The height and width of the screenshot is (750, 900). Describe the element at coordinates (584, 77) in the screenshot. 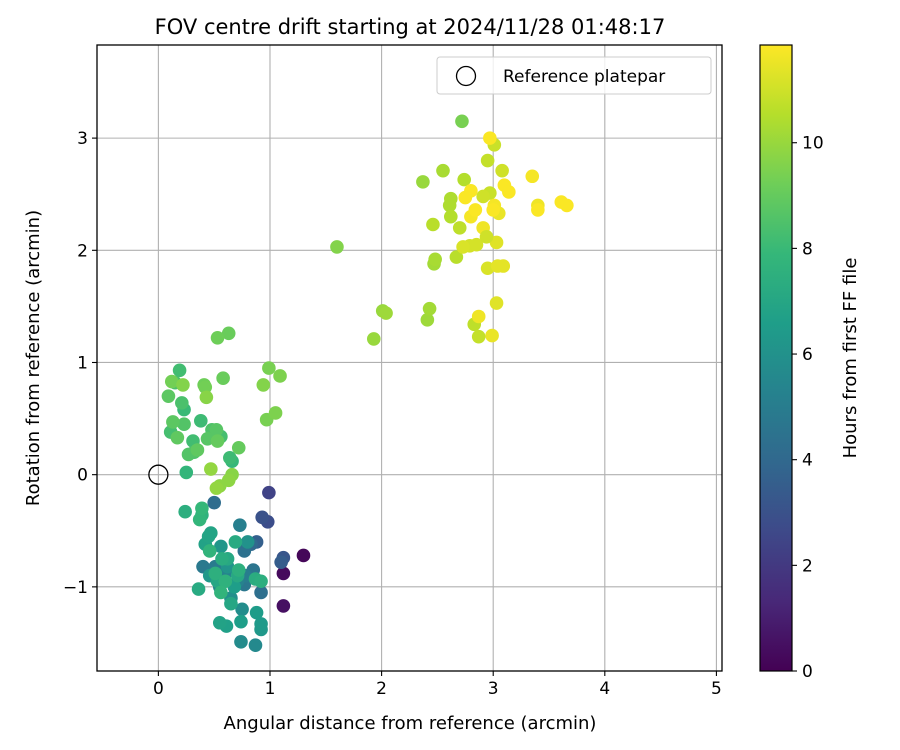

I see `legend-label-reference: Reference platepar` at that location.